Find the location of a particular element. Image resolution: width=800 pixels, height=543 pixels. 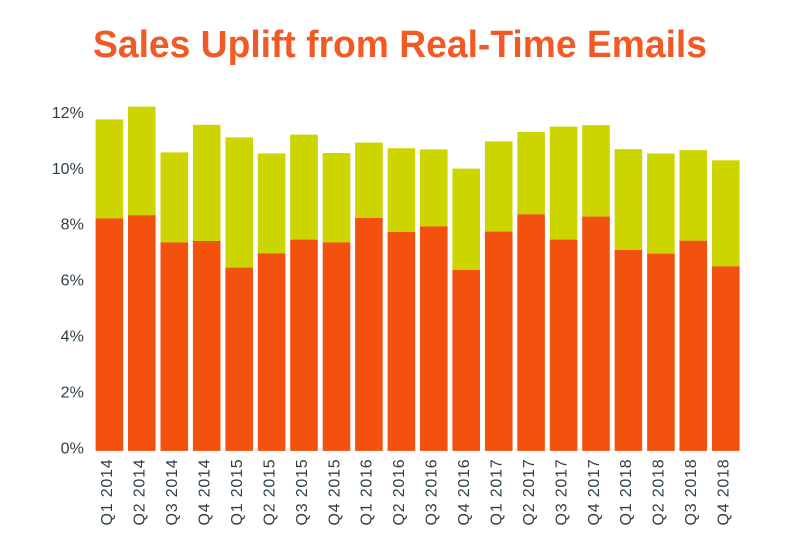

svg-text: Q4 2016 is located at coordinates (464, 492).